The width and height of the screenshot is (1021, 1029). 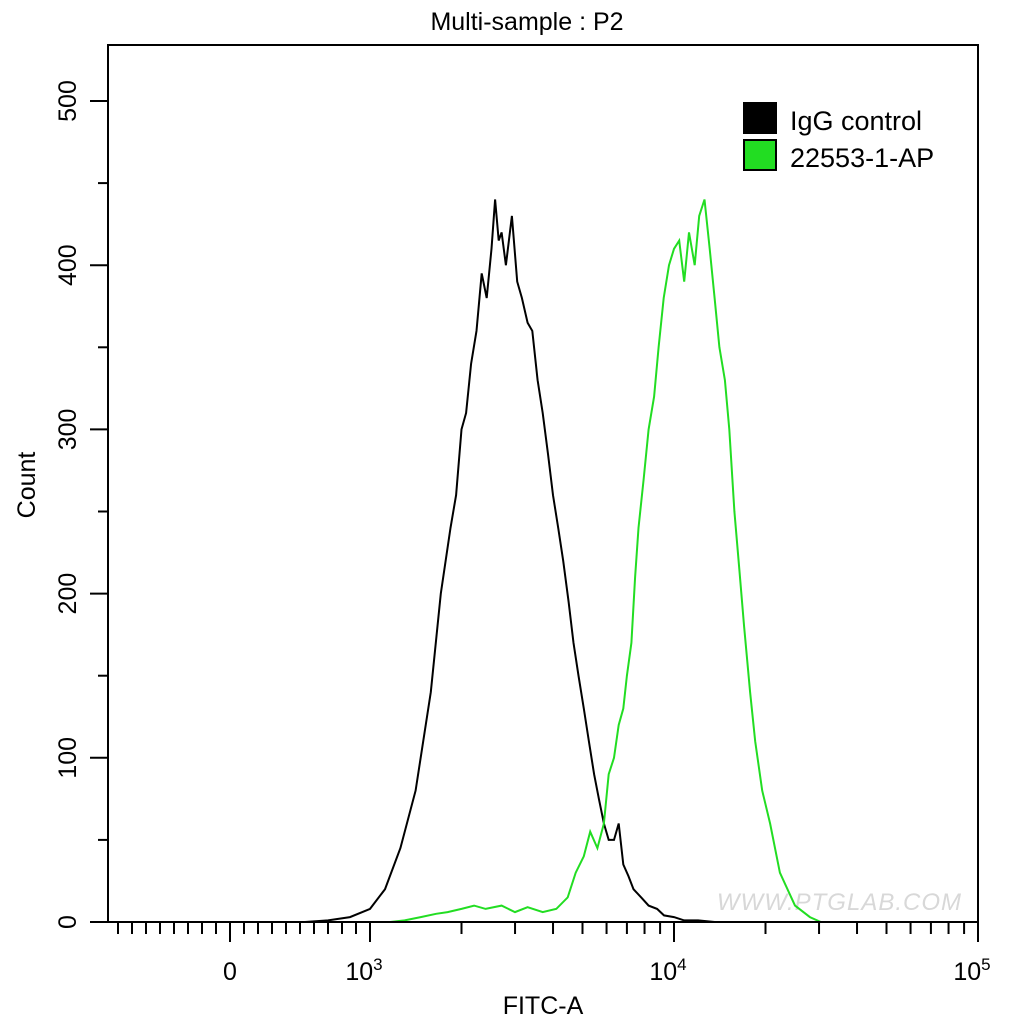 What do you see at coordinates (27, 485) in the screenshot?
I see `y-axis-label: Count` at bounding box center [27, 485].